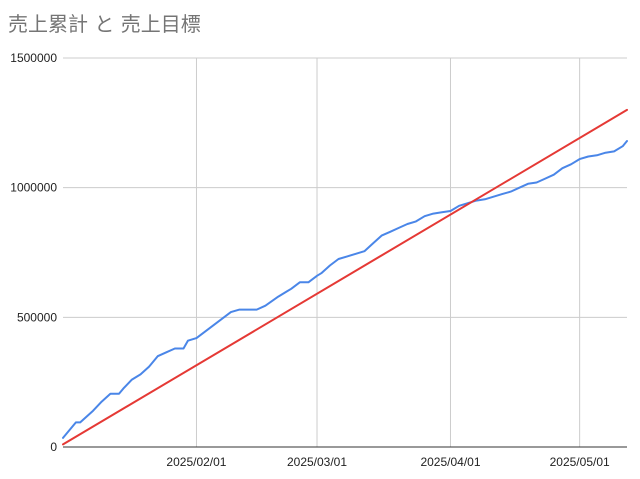  What do you see at coordinates (33, 188) in the screenshot?
I see `y-tick-label: 1000000` at bounding box center [33, 188].